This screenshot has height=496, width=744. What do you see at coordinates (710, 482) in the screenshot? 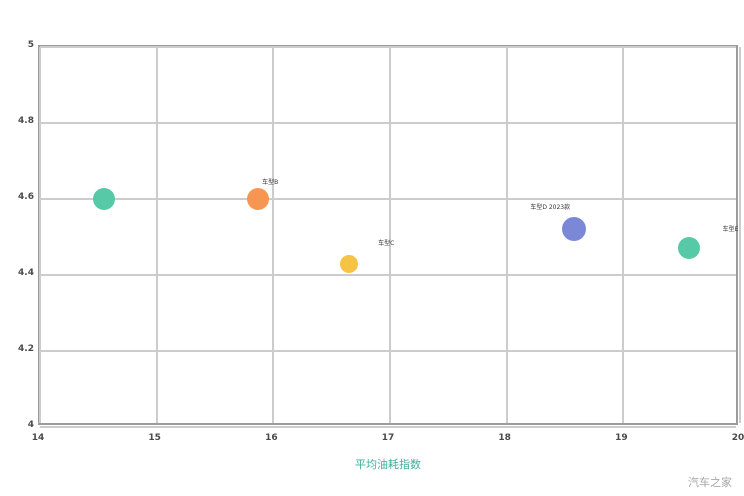
I see `watermark: 汽车之家` at bounding box center [710, 482].